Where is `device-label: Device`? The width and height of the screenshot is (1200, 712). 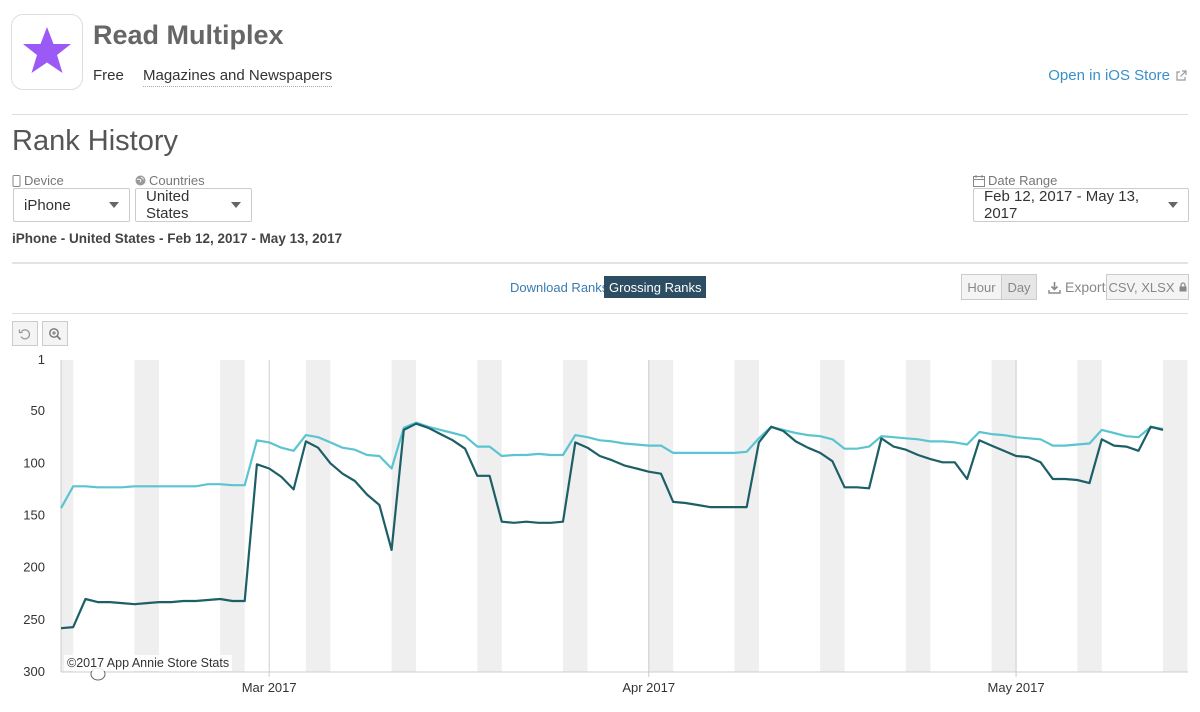
device-label: Device is located at coordinates (38, 180).